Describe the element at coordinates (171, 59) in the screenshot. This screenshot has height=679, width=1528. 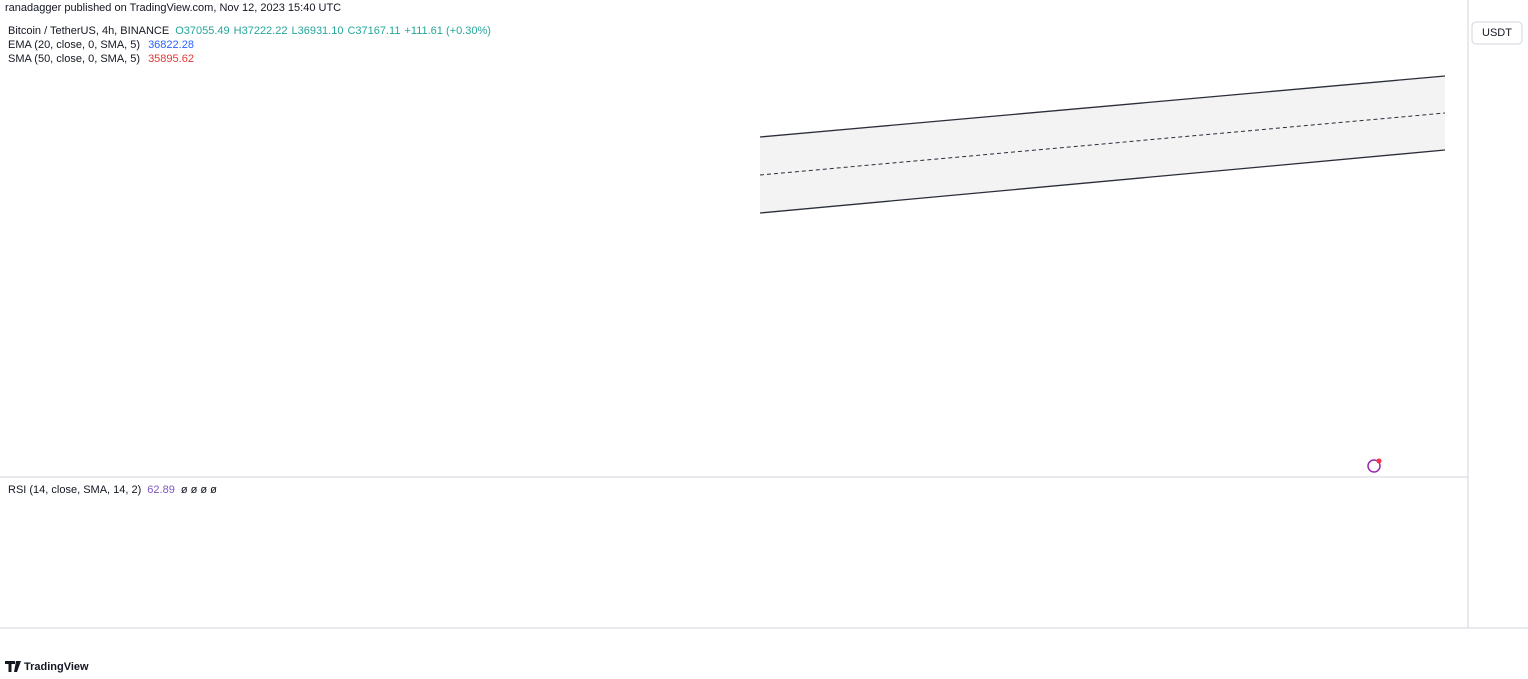
I see `legend-value: 35895.62` at that location.